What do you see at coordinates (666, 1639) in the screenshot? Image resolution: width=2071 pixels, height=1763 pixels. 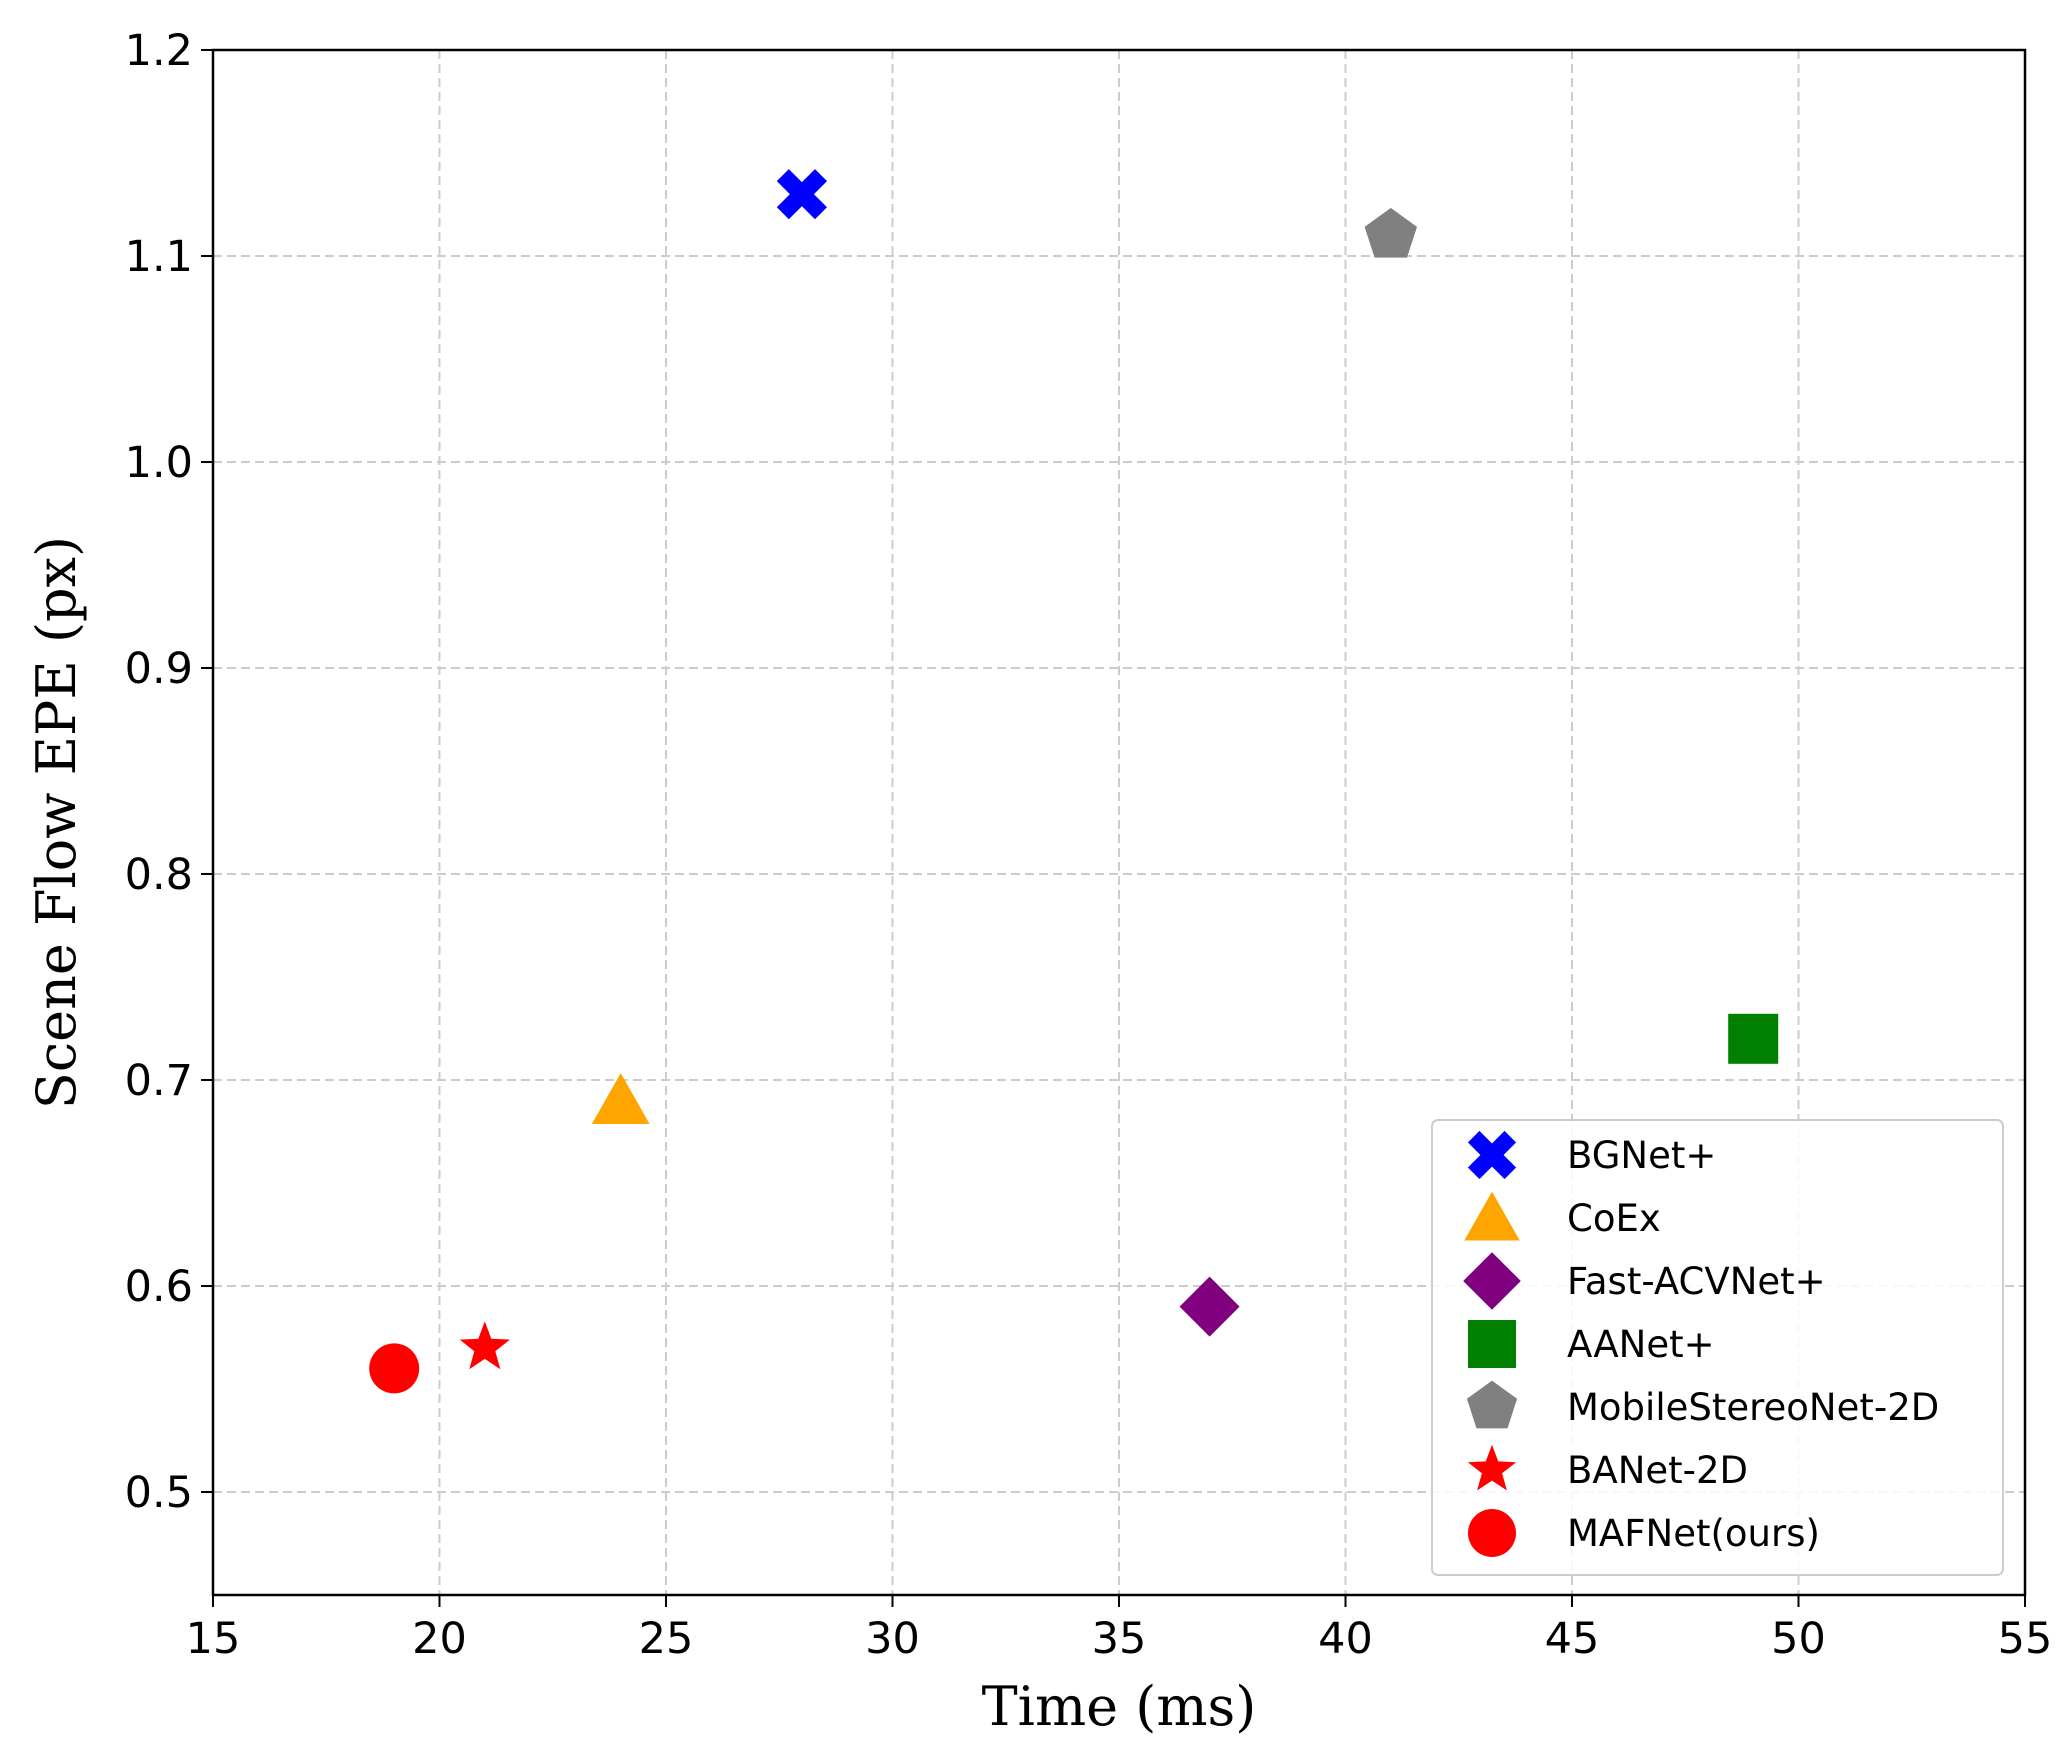 I see `x-tick-label: 25` at bounding box center [666, 1639].